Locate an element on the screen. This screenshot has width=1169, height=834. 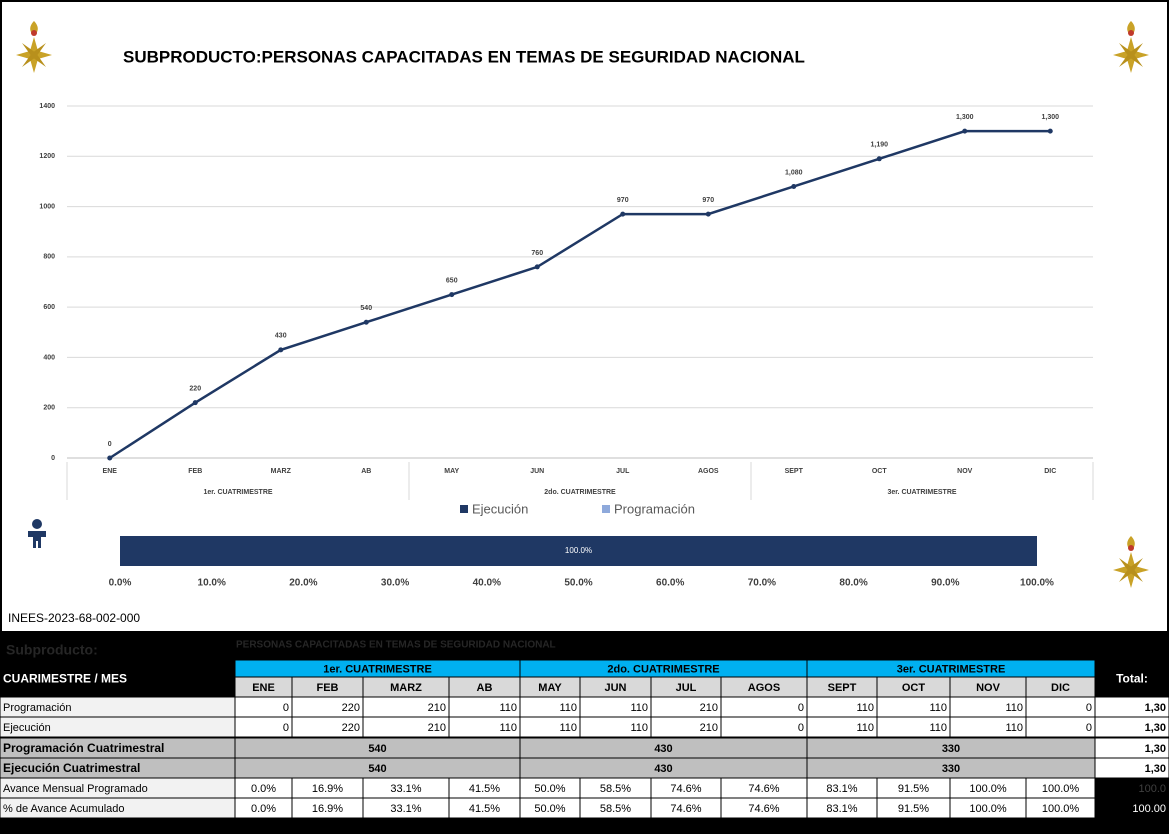
total-header: Total: is located at coordinates (1132, 679).